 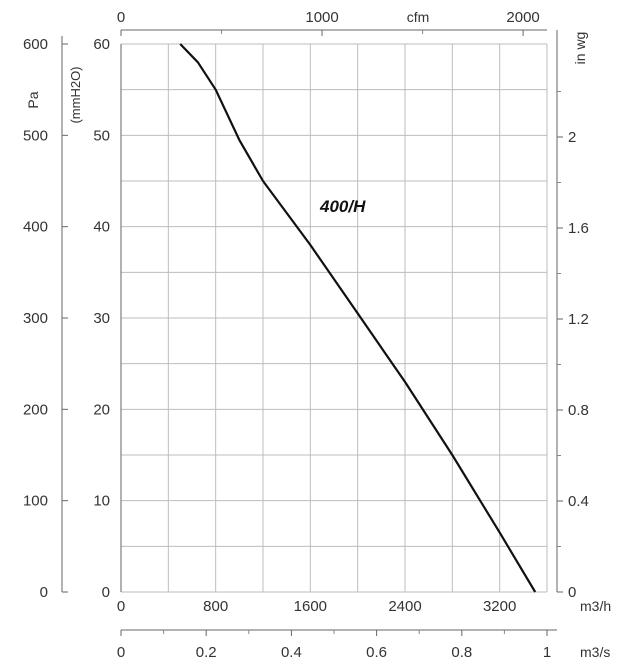 I want to click on mmh2o-tick-label: 40, so click(x=101, y=227).